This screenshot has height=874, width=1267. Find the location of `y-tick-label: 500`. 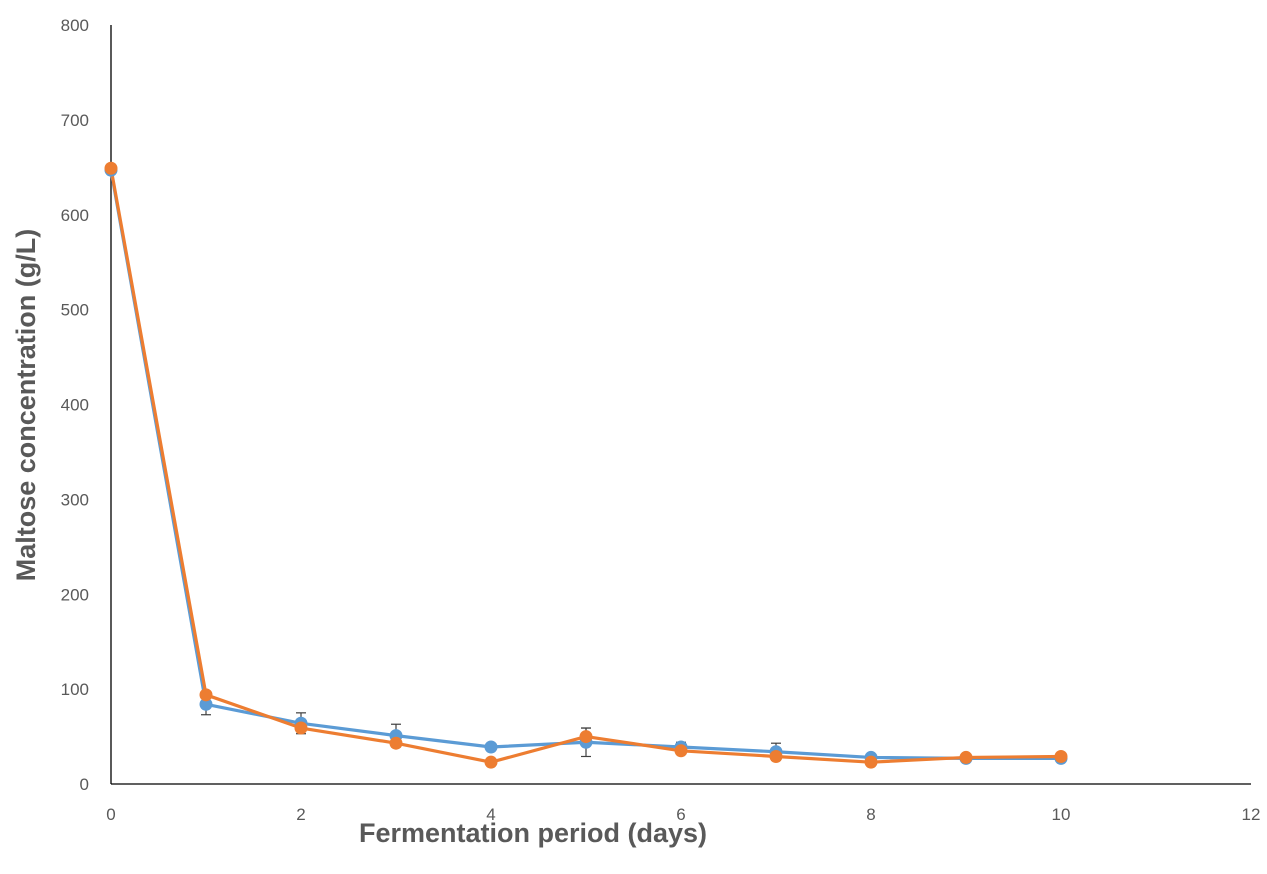

y-tick-label: 500 is located at coordinates (75, 310).